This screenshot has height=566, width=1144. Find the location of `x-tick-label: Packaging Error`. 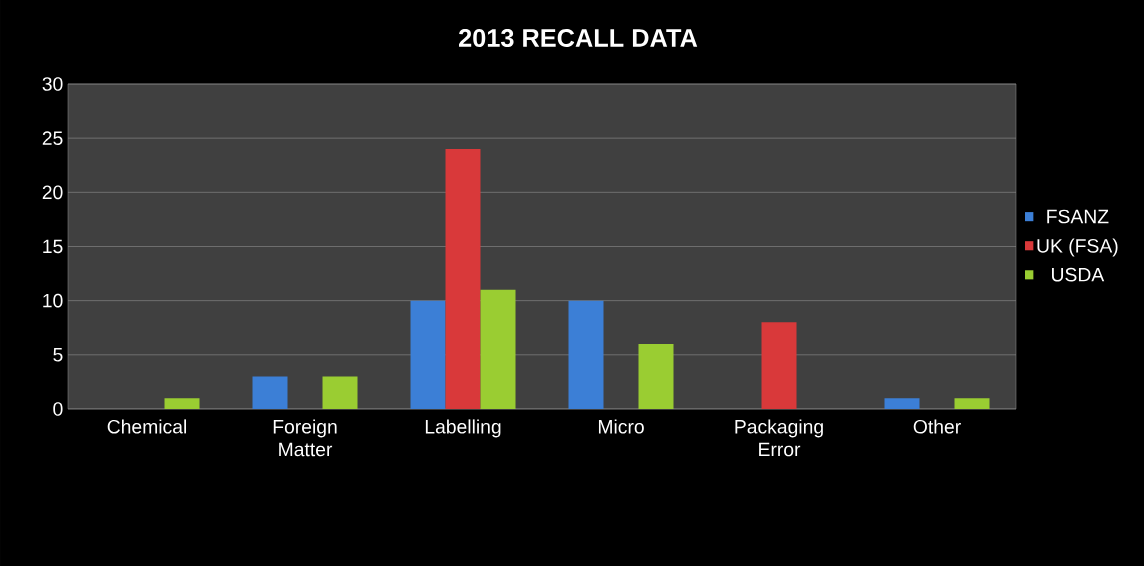

x-tick-label: Packaging Error is located at coordinates (779, 438).